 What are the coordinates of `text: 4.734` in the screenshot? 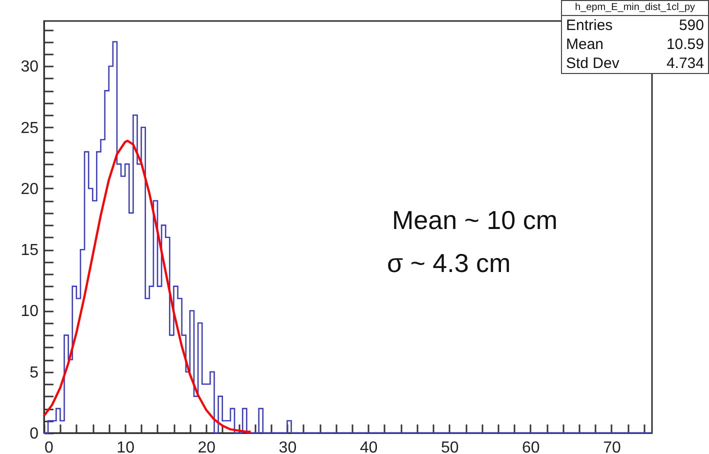 It's located at (685, 63).